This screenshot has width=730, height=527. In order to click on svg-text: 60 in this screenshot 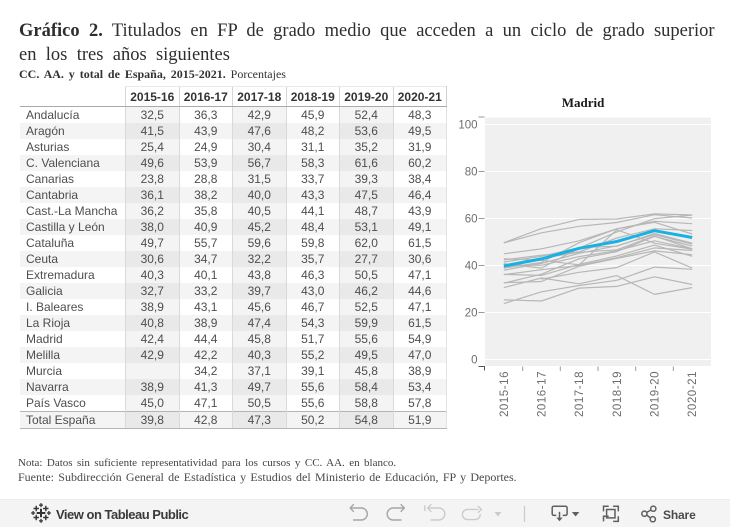, I will do `click(471, 220)`.